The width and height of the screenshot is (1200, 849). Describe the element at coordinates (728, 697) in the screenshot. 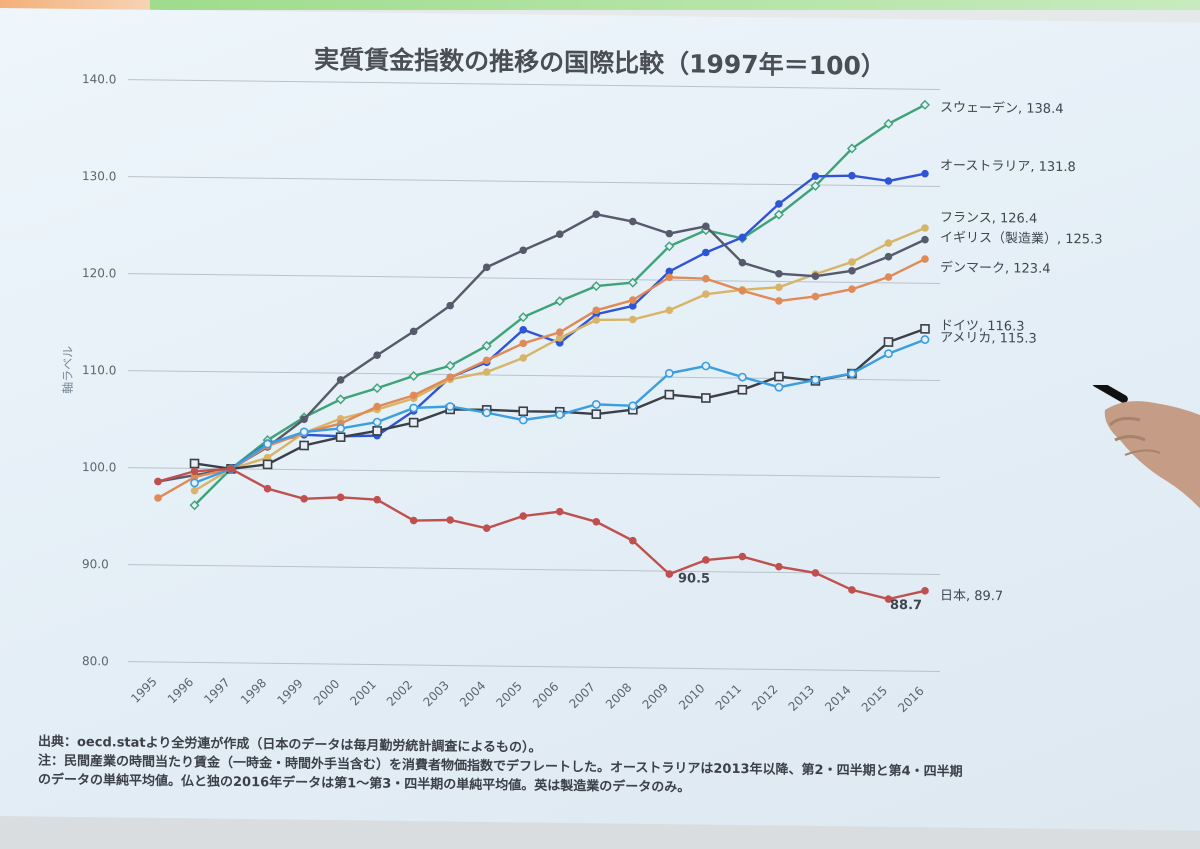

I see `x-tick-label: 2011` at that location.